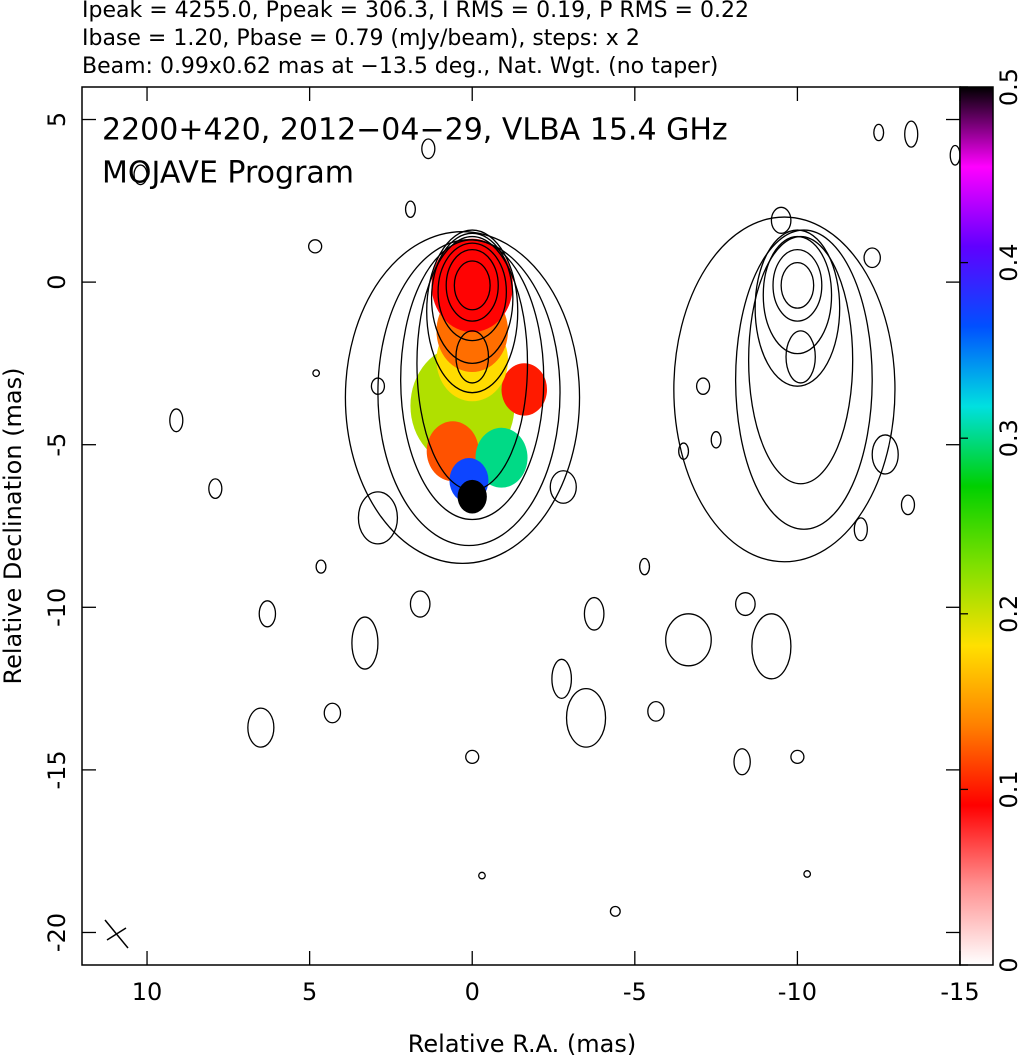 This screenshot has height=1061, width=1022. I want to click on annotation: MOJAVE Program, so click(228, 173).